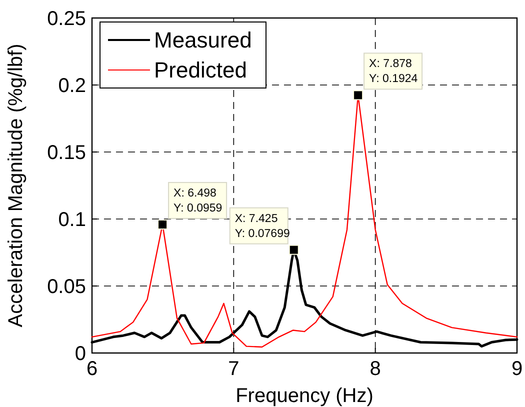 This screenshot has height=407, width=525. Describe the element at coordinates (92, 369) in the screenshot. I see `x-tick-label: 6` at that location.